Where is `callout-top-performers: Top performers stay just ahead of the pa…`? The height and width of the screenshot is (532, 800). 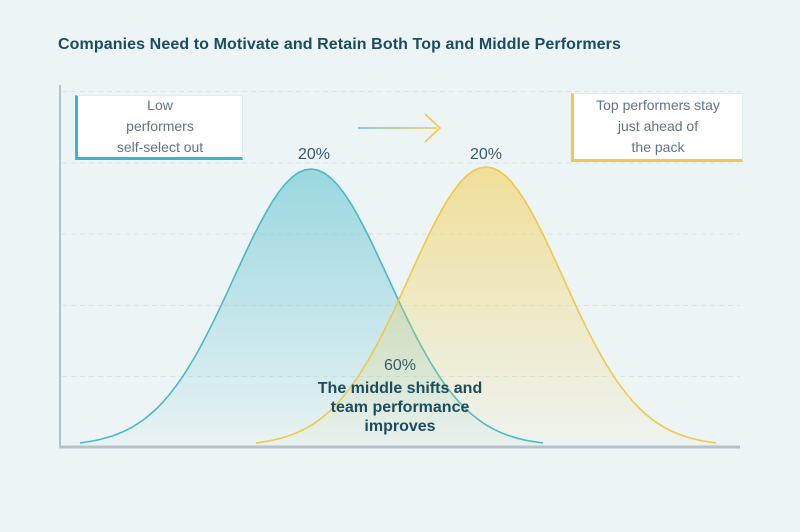
callout-top-performers: Top performers stay just ahead of the pa… is located at coordinates (657, 127).